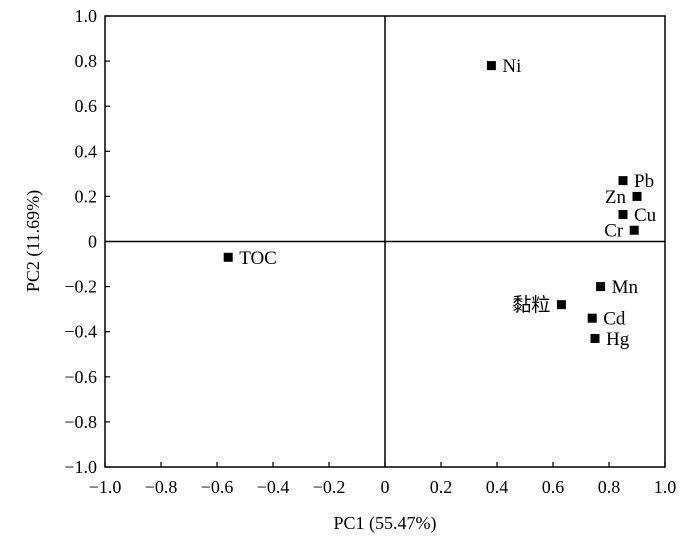 This screenshot has width=700, height=542. I want to click on x-tick-label: −1.0, so click(105, 487).